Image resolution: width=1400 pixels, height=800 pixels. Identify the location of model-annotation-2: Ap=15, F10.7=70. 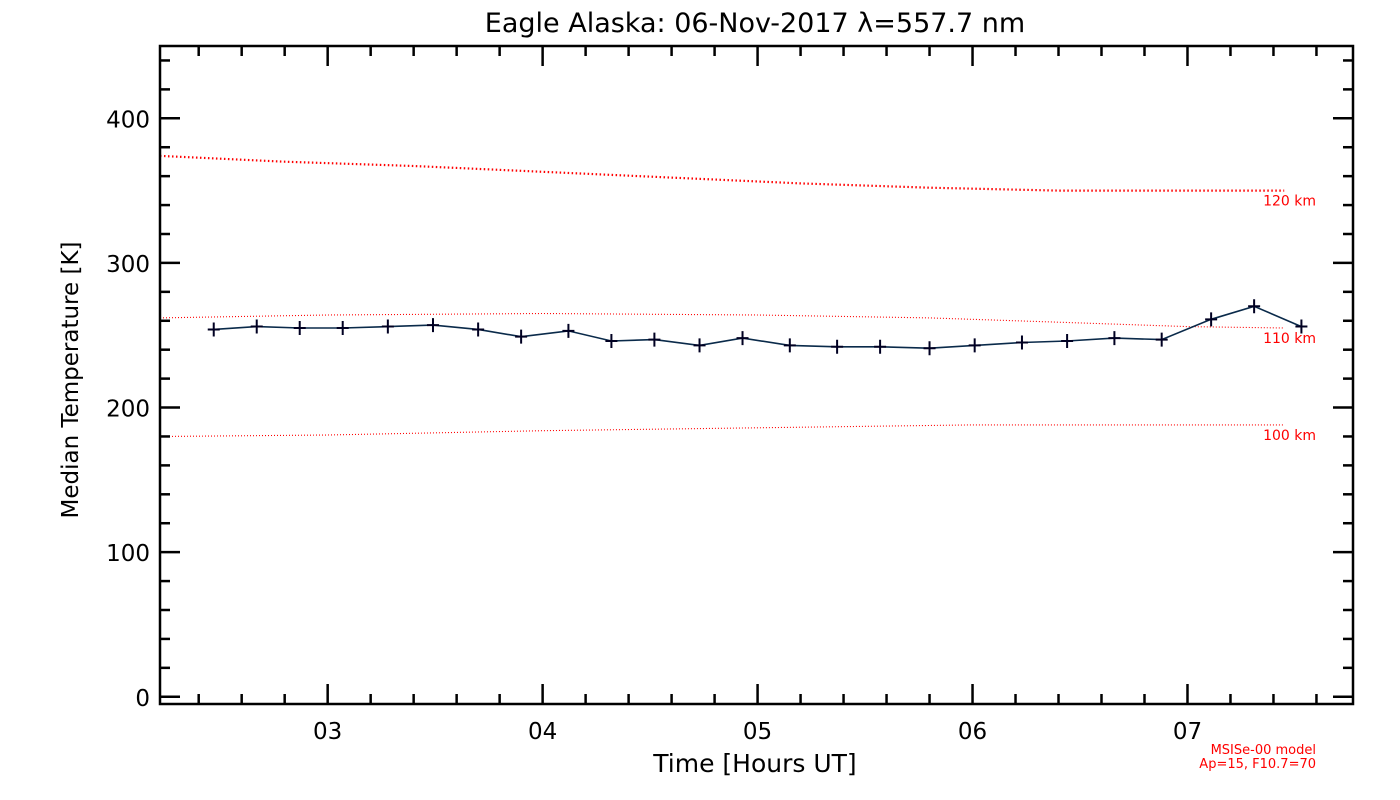
(1257, 764).